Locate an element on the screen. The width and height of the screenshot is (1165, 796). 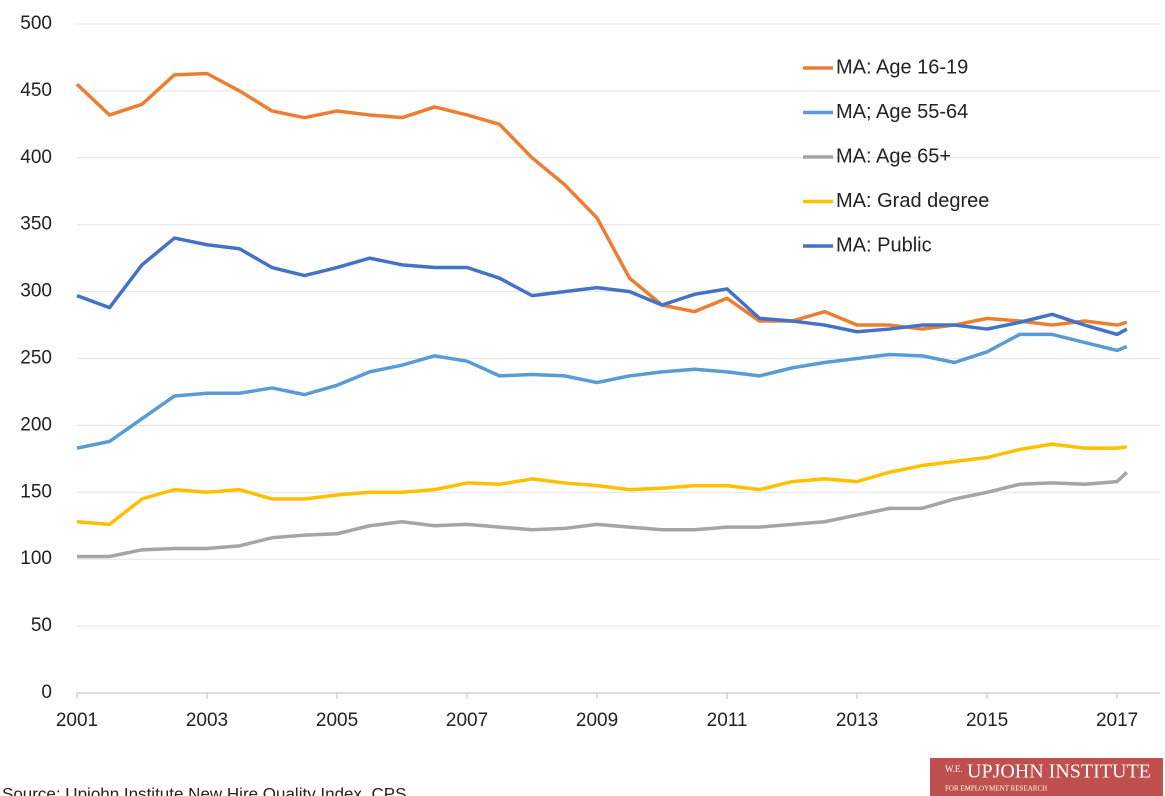
y-tick-label: 200 is located at coordinates (36, 424).